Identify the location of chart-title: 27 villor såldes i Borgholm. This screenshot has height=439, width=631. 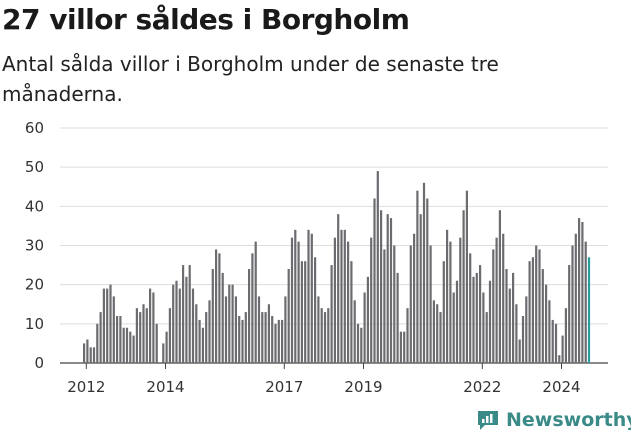
(206, 19).